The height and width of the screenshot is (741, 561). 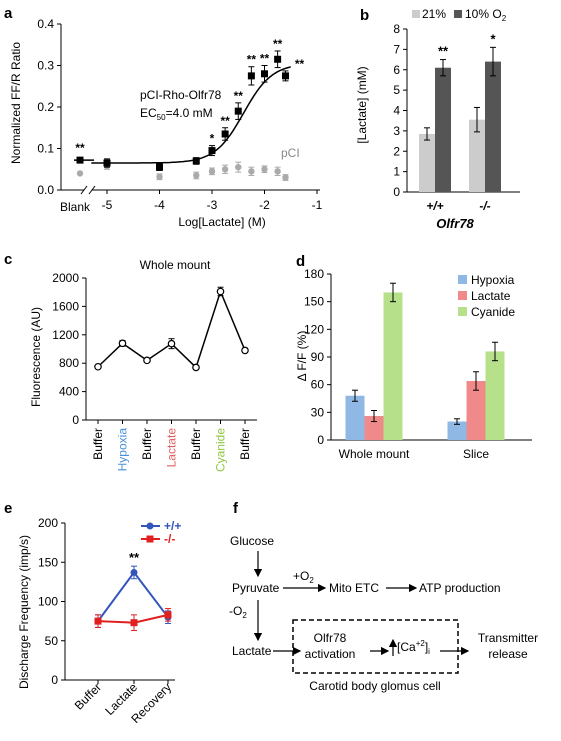 I want to click on panel-a-pci-label: pCI, so click(x=290, y=153).